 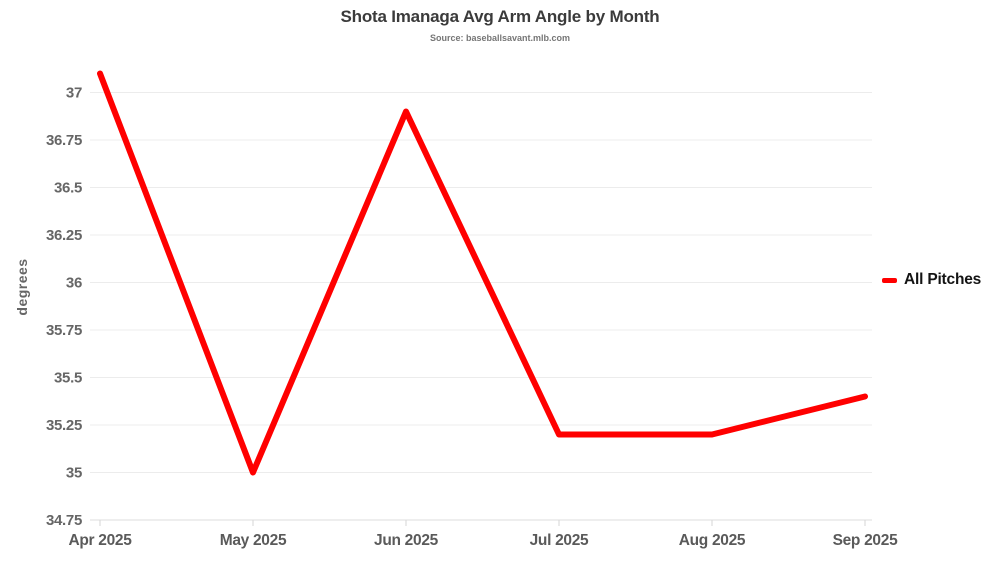 What do you see at coordinates (64, 235) in the screenshot?
I see `y-tick-label: 36.25` at bounding box center [64, 235].